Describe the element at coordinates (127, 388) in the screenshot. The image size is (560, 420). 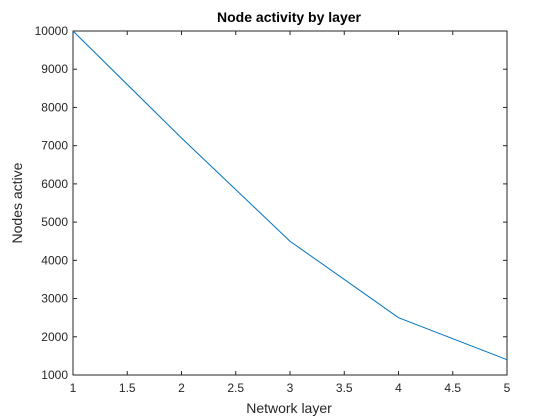
I see `x-tick-label: 1.5` at that location.